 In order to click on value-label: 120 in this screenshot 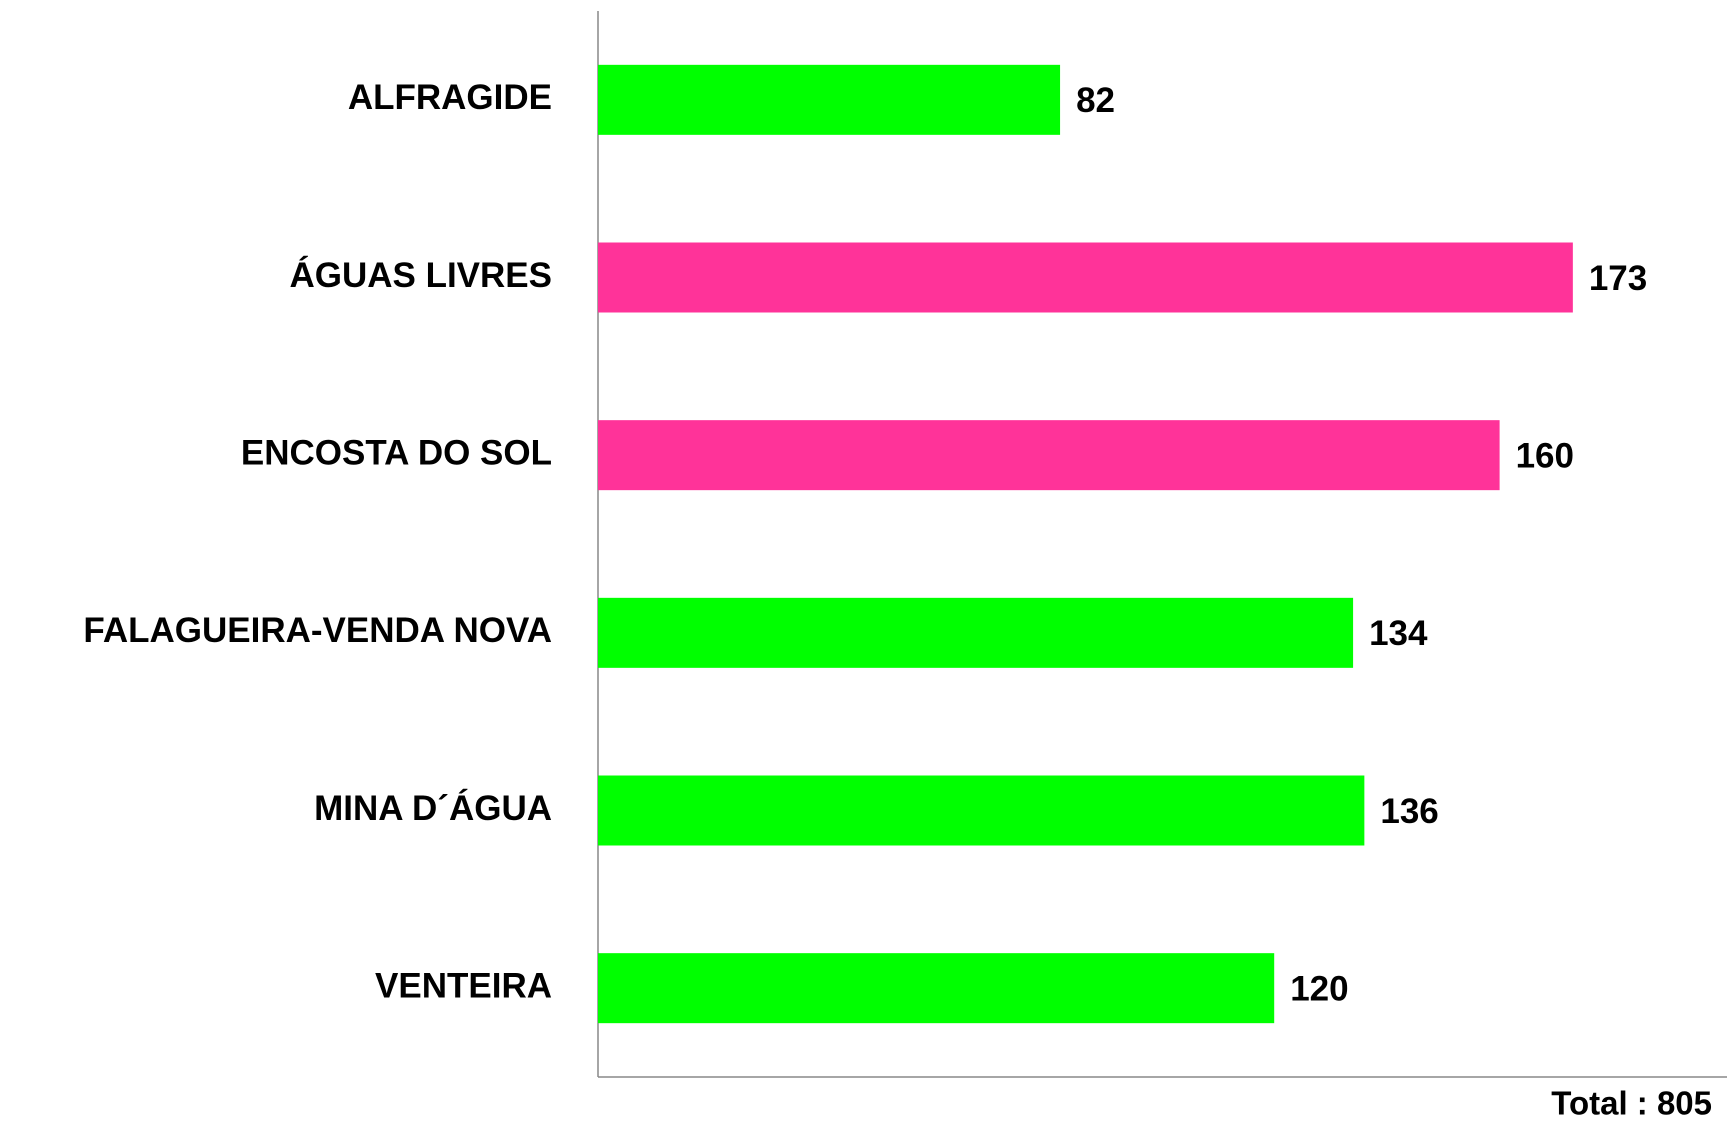, I will do `click(1319, 988)`.